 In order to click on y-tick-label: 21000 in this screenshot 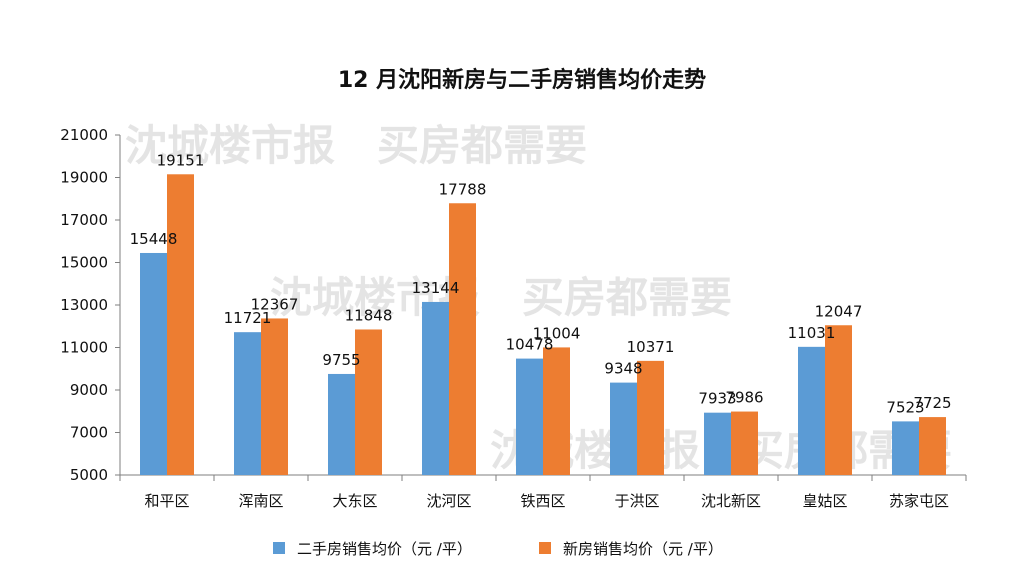, I will do `click(84, 135)`.